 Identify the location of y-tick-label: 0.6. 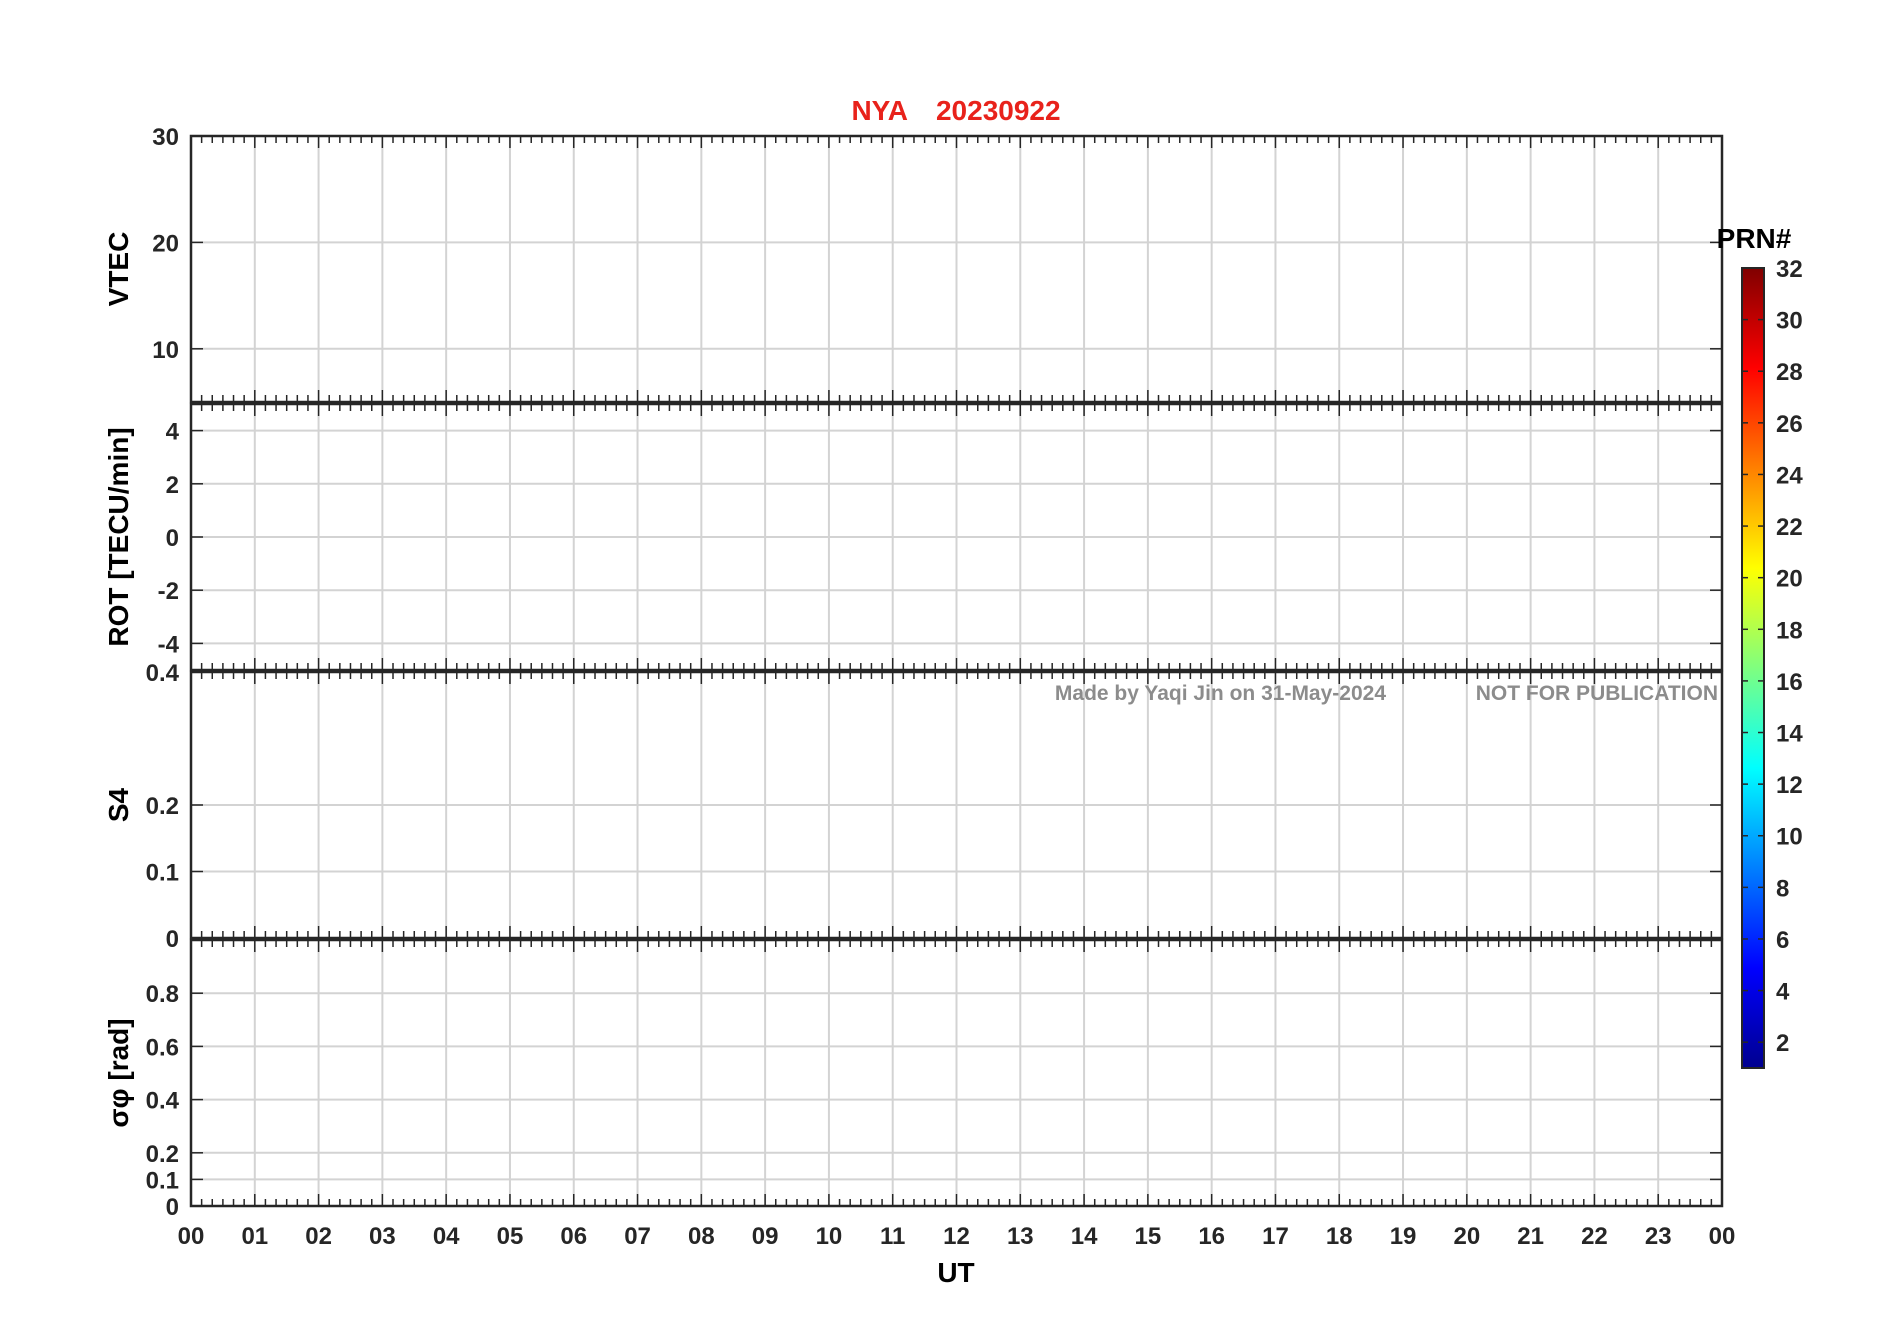
(162, 1047).